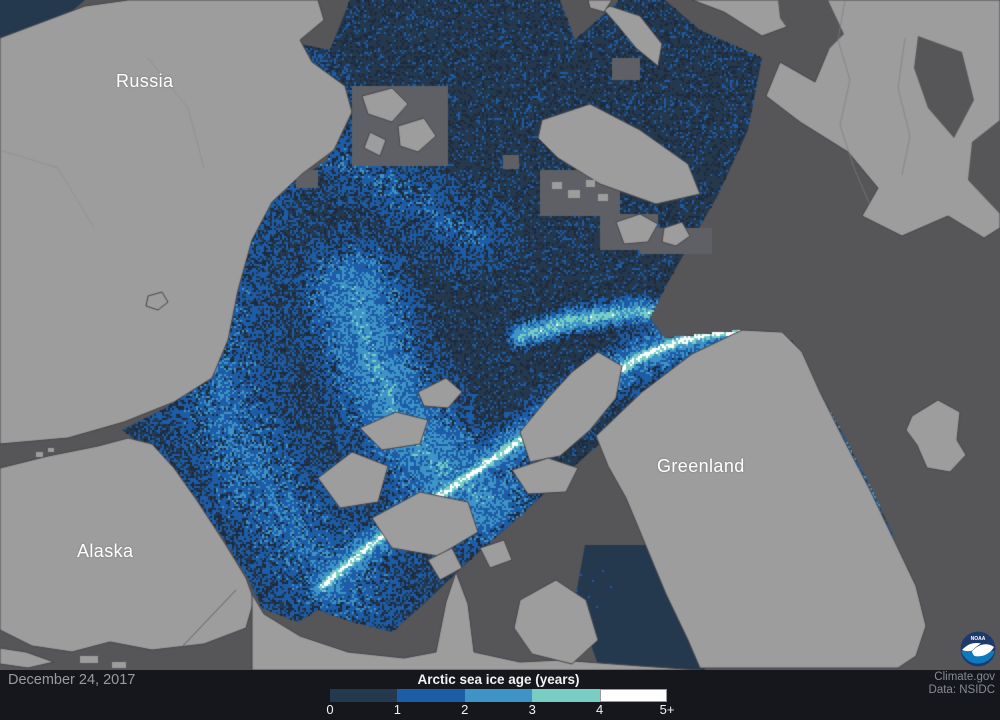 The image size is (1000, 720). What do you see at coordinates (978, 649) in the screenshot?
I see `noaa-logo-icon: NOAA` at bounding box center [978, 649].